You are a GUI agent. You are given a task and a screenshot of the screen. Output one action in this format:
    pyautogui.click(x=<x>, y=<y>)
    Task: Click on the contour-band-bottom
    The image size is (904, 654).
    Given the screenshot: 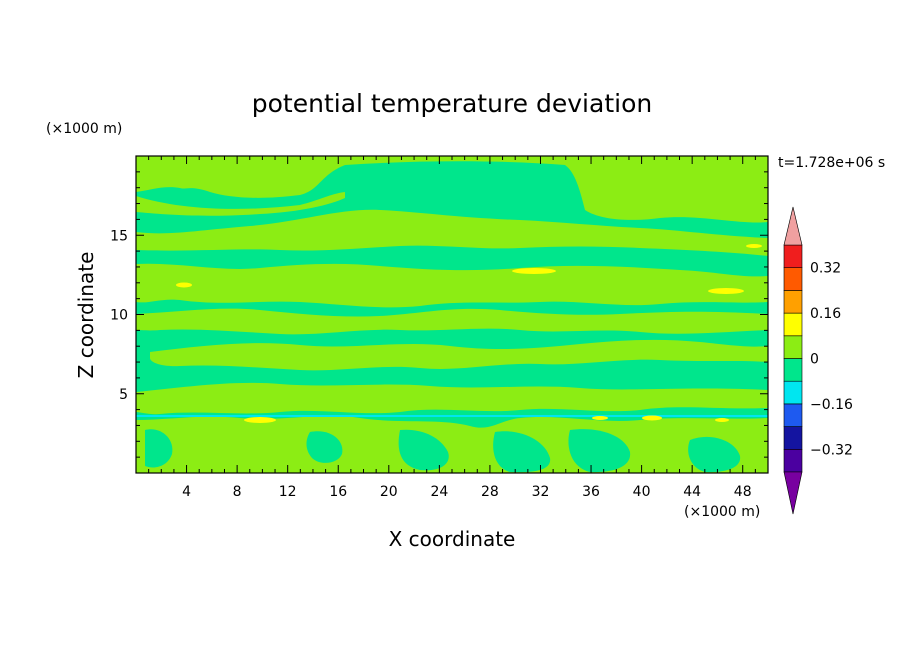 What is the action you would take?
    pyautogui.click(x=452, y=444)
    